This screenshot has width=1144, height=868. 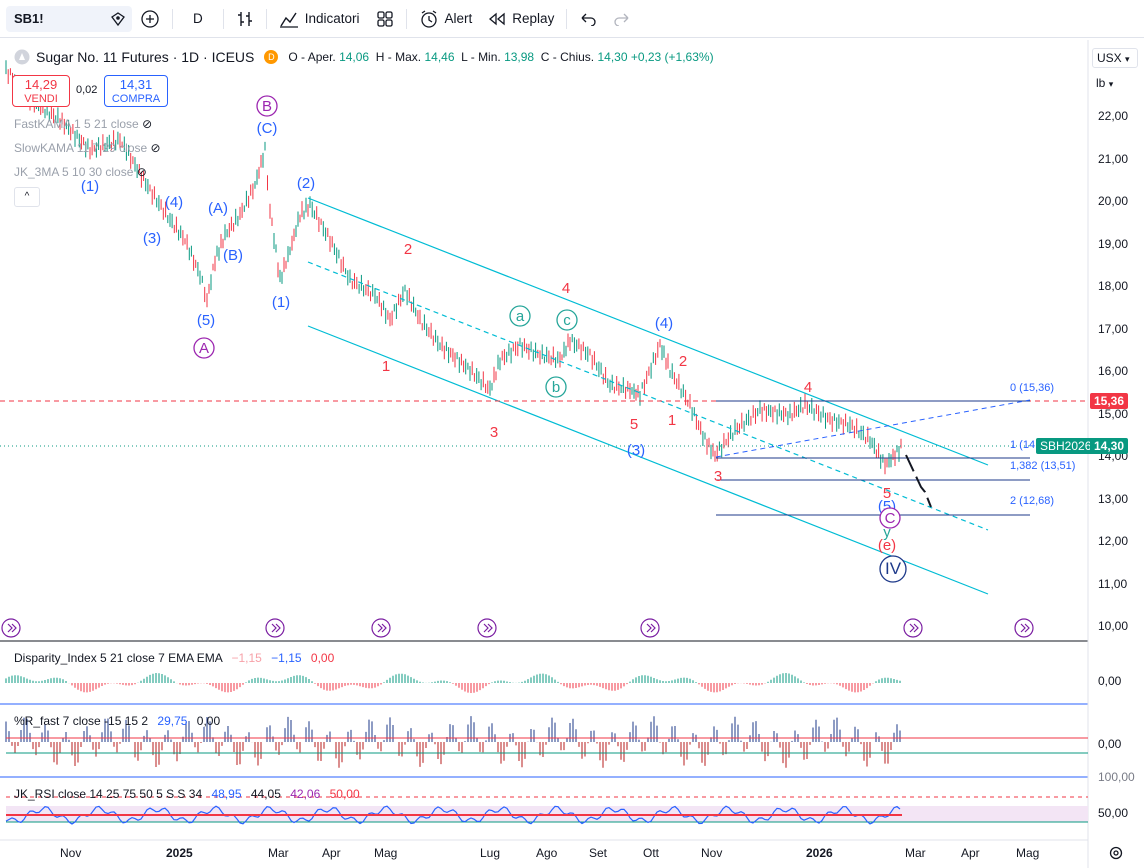 What do you see at coordinates (145, 57) in the screenshot?
I see `symbol-title: Sugar No. 11 Futures · 1D · ICEUS` at bounding box center [145, 57].